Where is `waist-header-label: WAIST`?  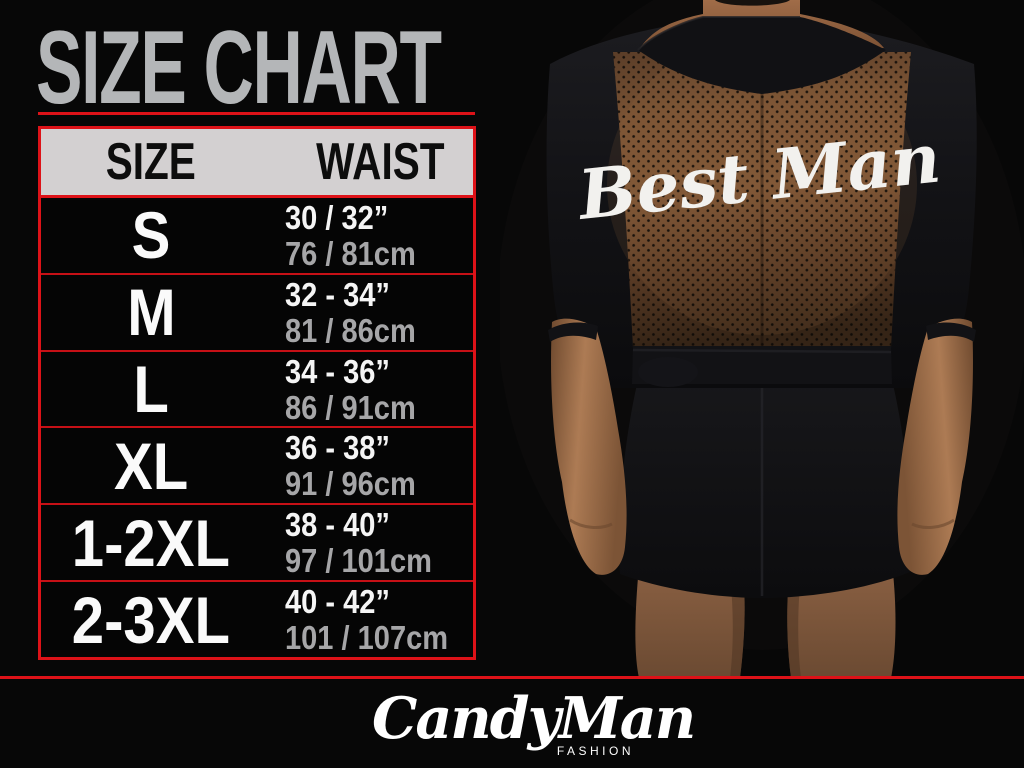
waist-header-label: WAIST is located at coordinates (380, 162).